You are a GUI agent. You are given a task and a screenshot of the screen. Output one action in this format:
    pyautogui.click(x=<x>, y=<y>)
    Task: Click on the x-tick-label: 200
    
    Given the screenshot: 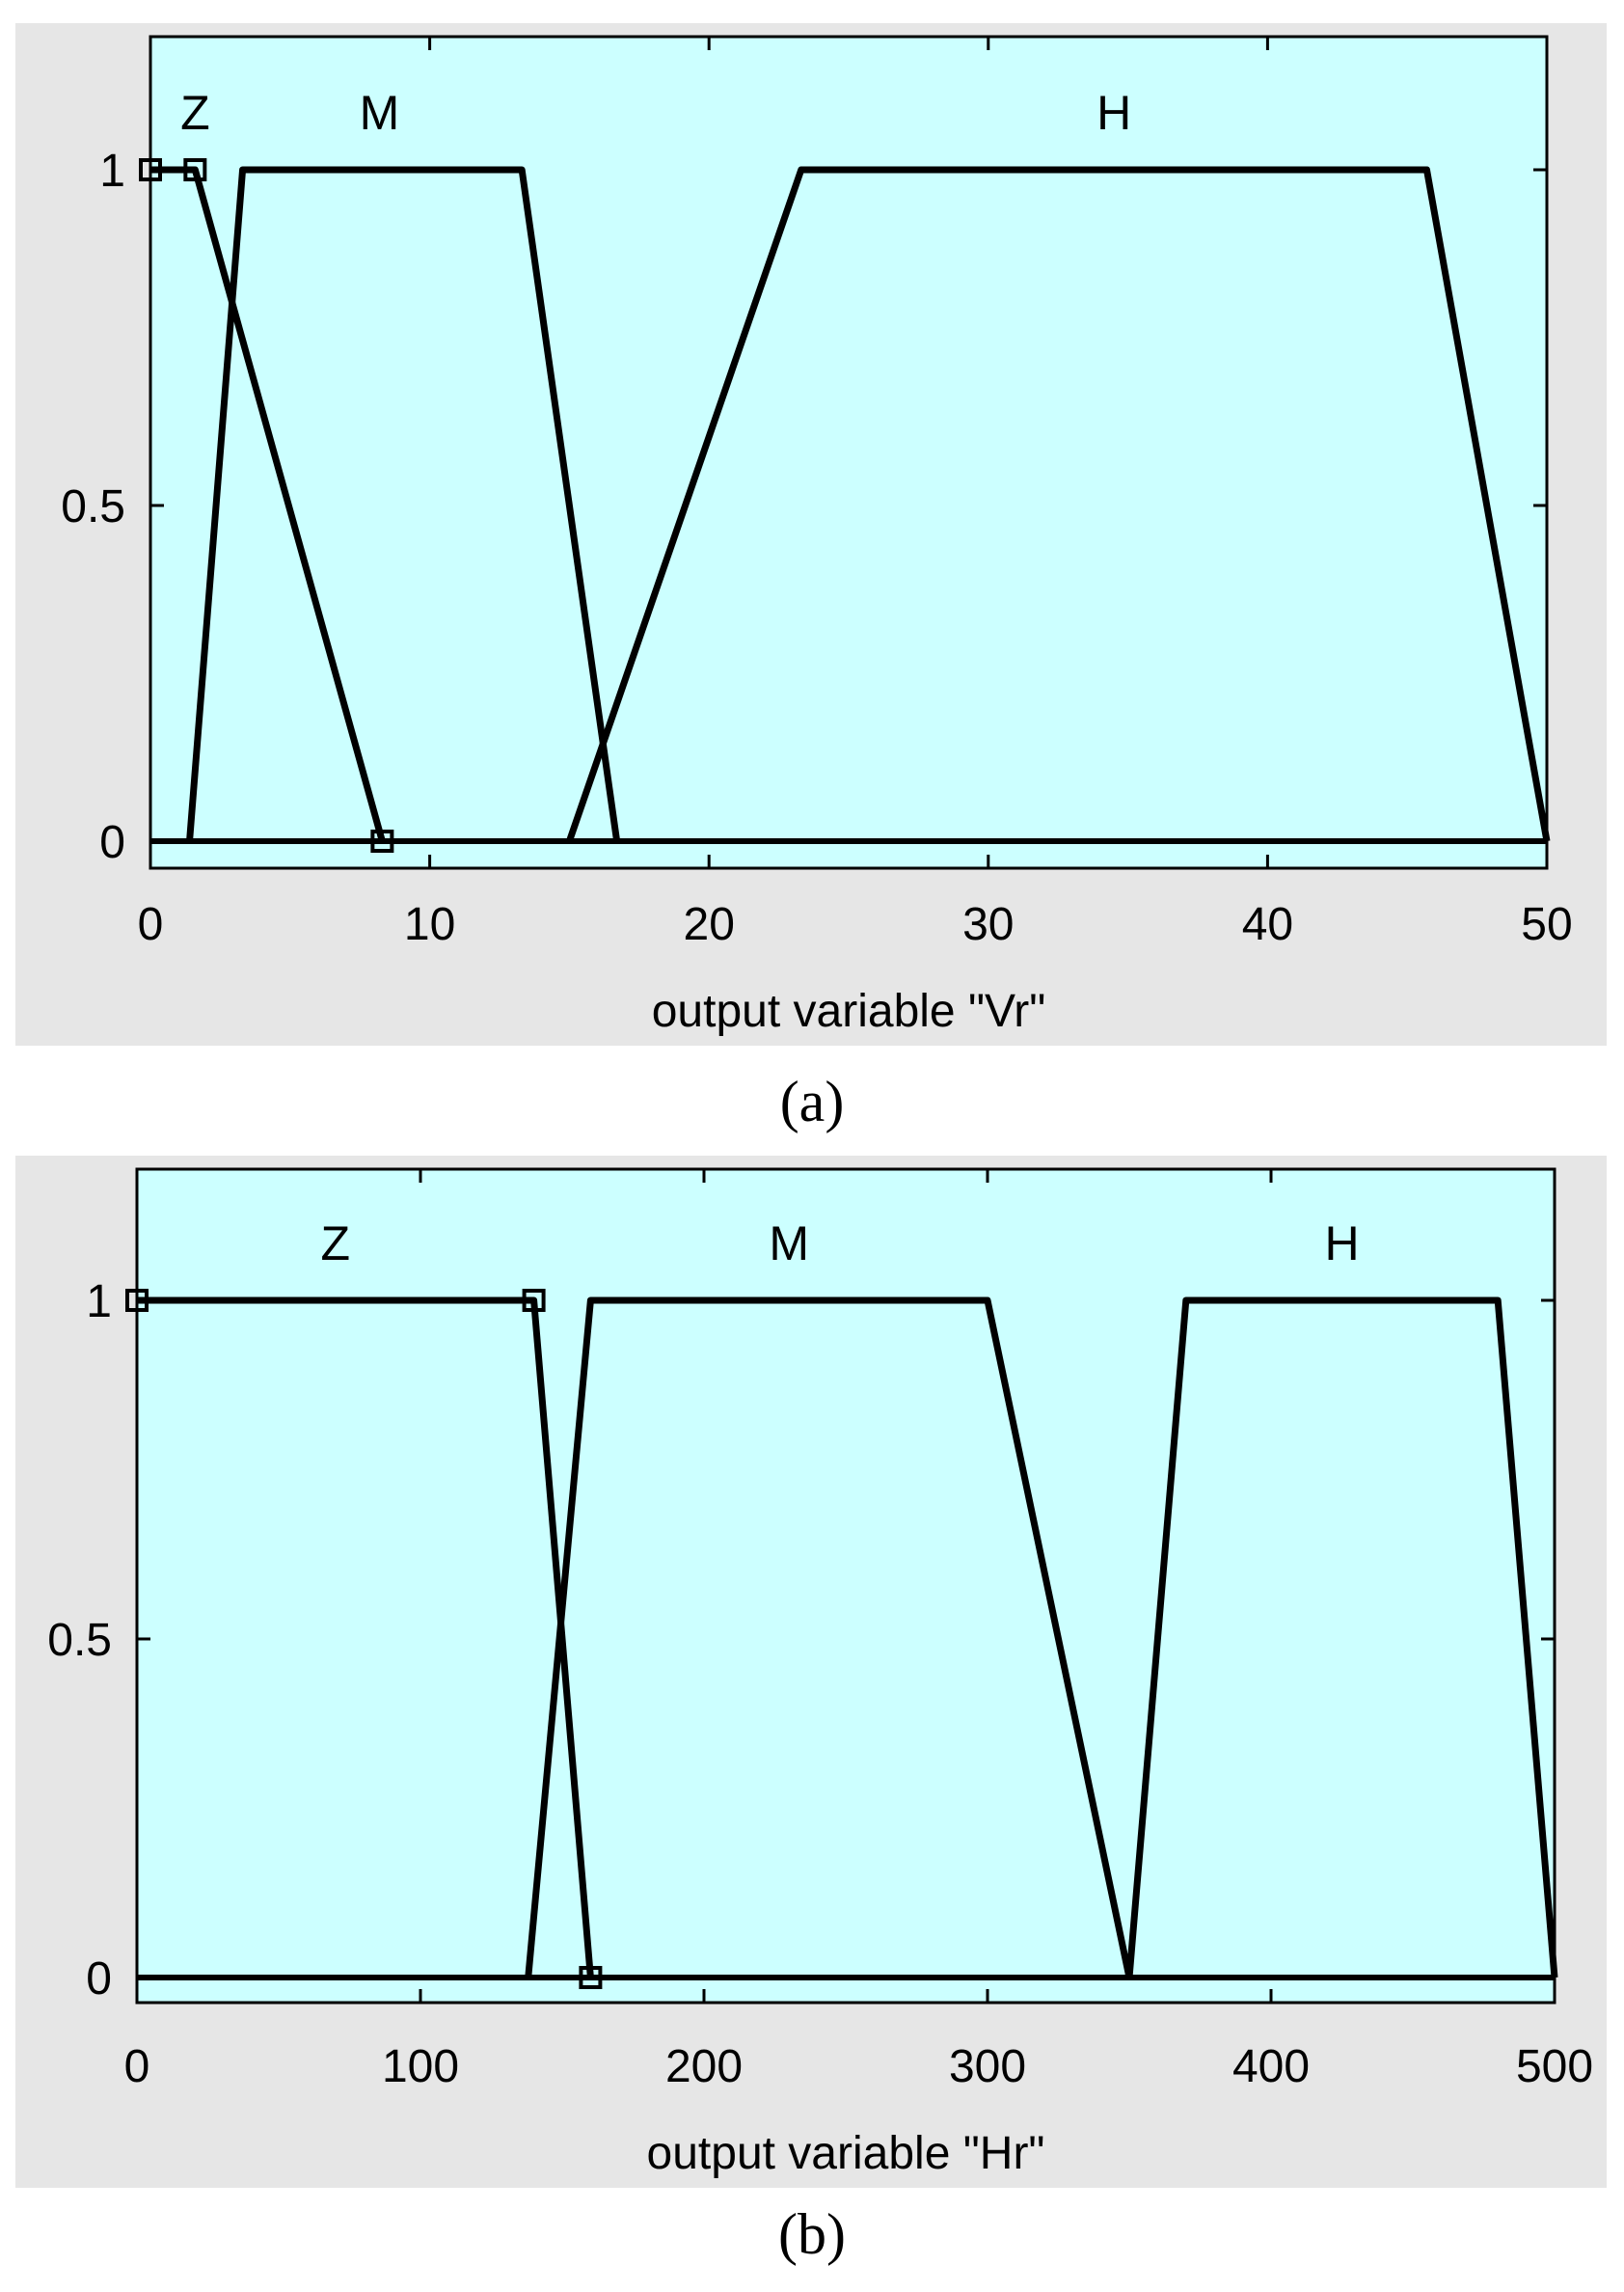 What is the action you would take?
    pyautogui.click(x=704, y=2067)
    